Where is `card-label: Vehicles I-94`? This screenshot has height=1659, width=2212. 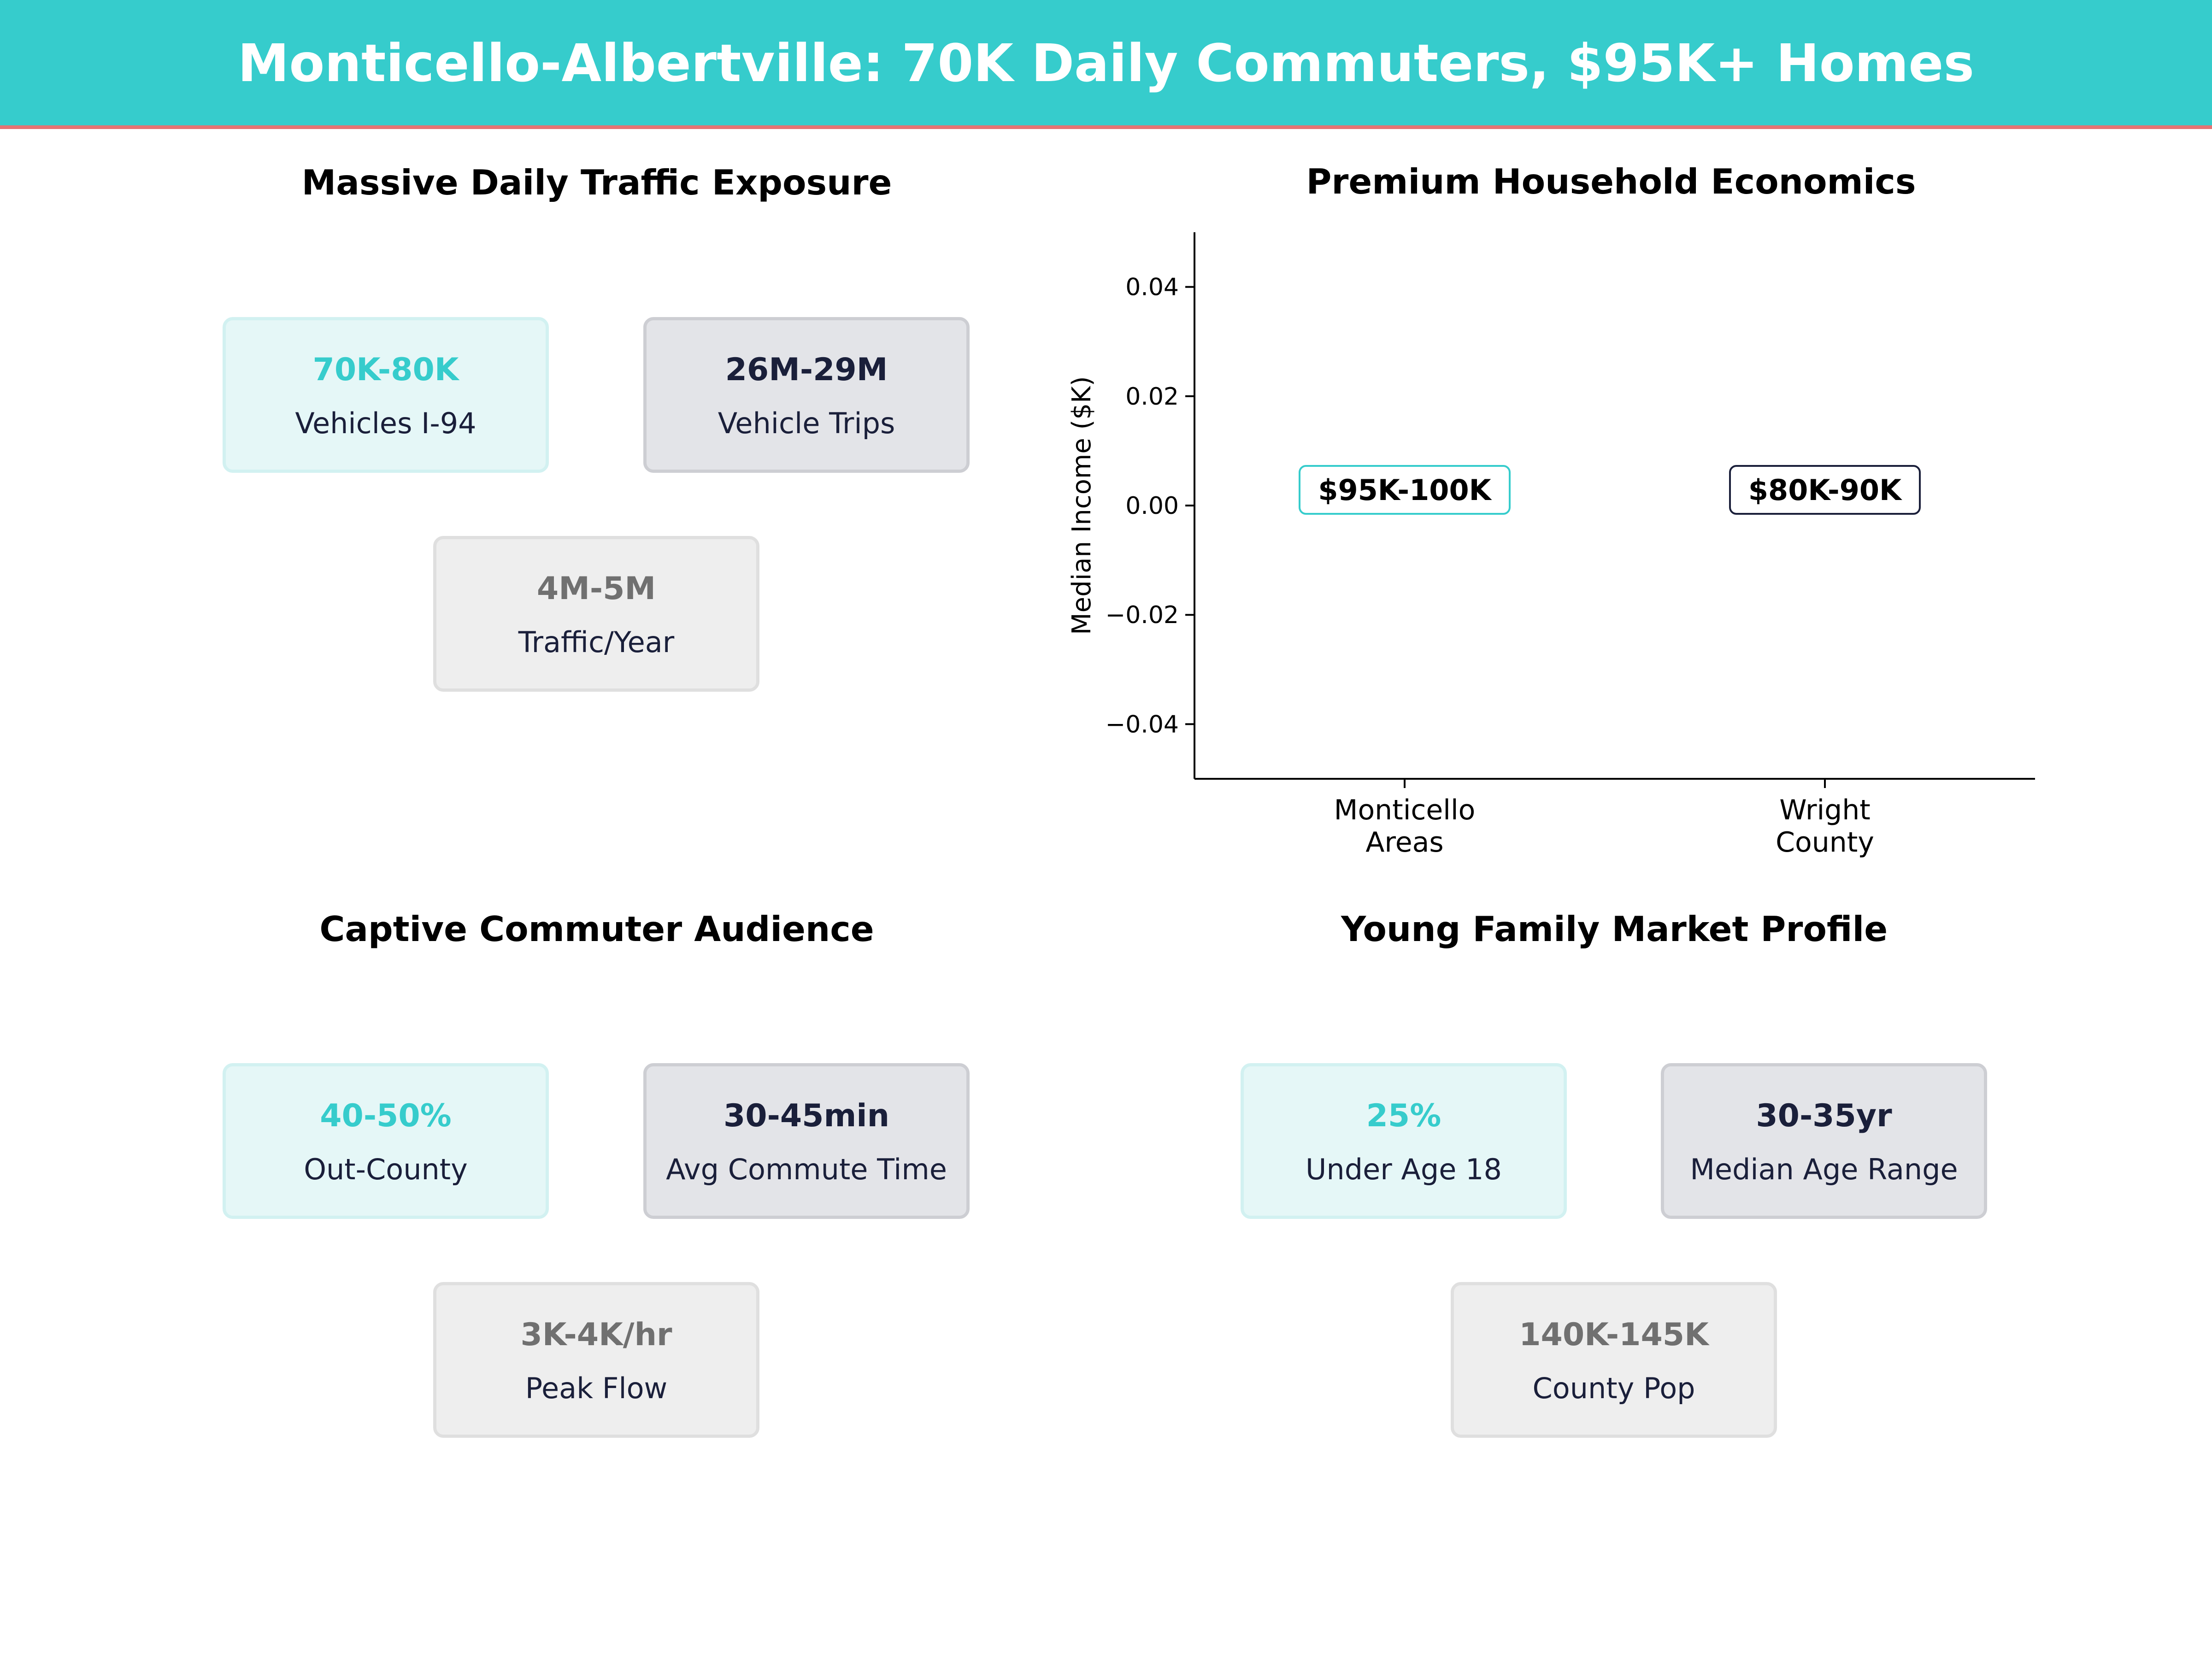 card-label: Vehicles I-94 is located at coordinates (386, 423).